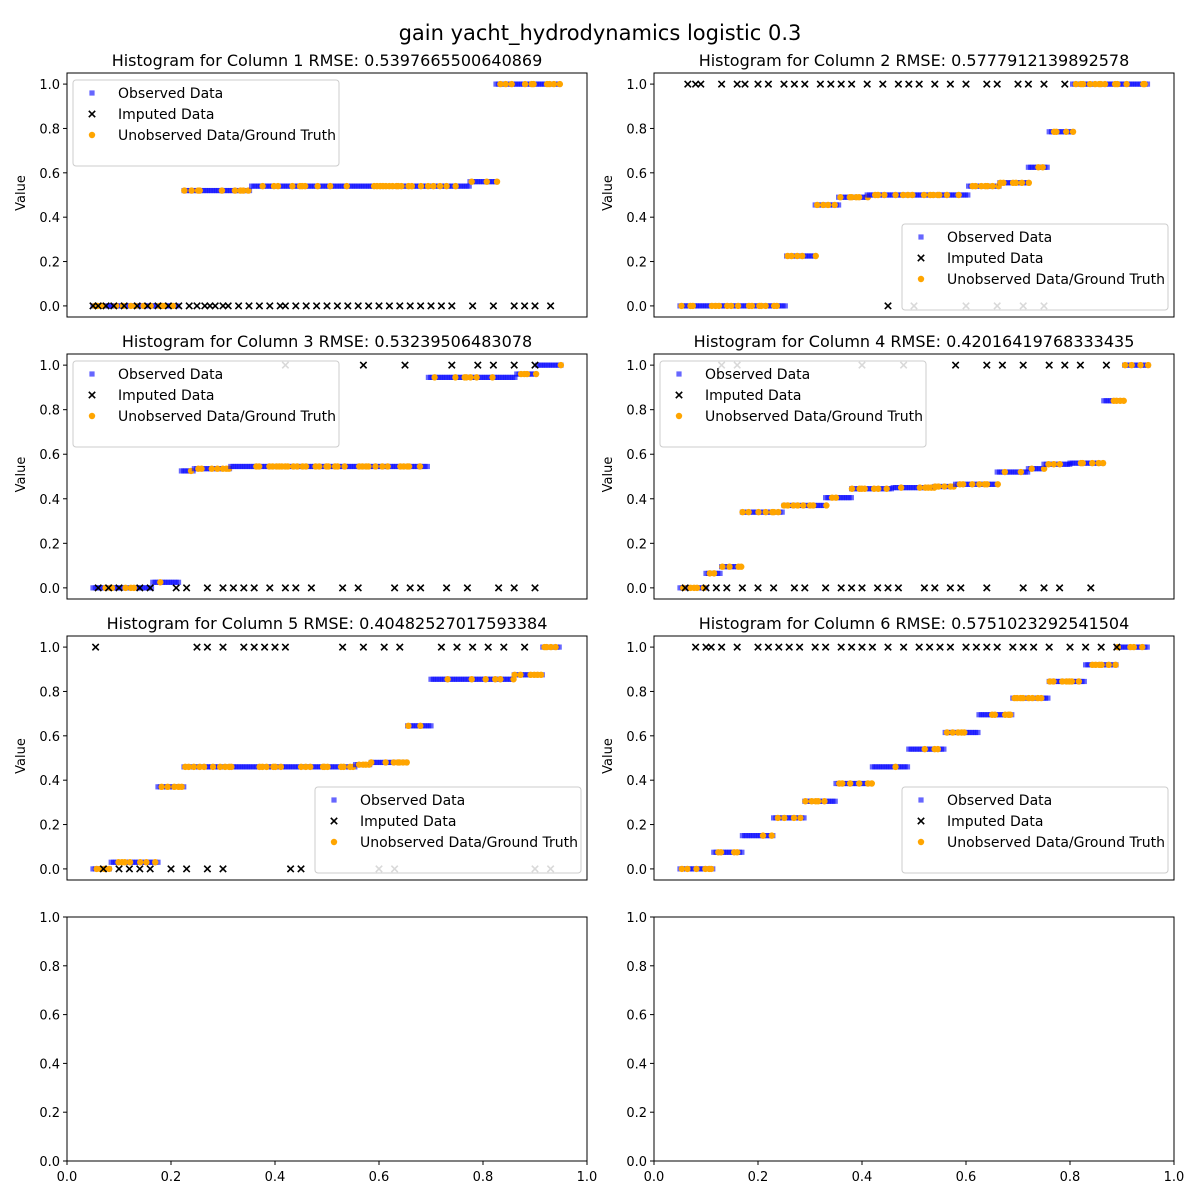 This screenshot has width=1200, height=1200. Describe the element at coordinates (170, 375) in the screenshot. I see `legend-label: Observed Data` at that location.